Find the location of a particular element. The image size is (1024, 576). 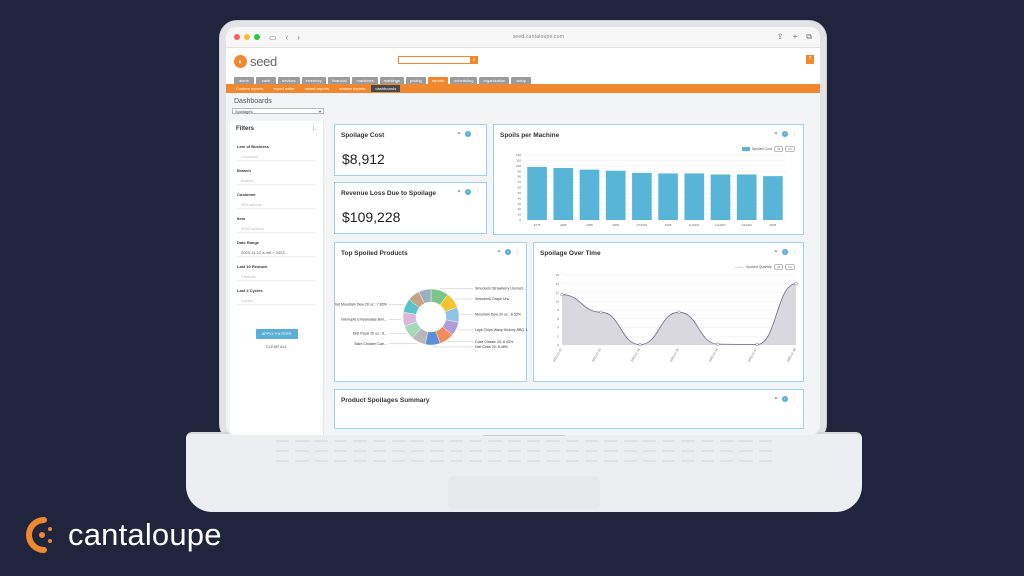

filter-input: Restock is located at coordinates (276, 276).